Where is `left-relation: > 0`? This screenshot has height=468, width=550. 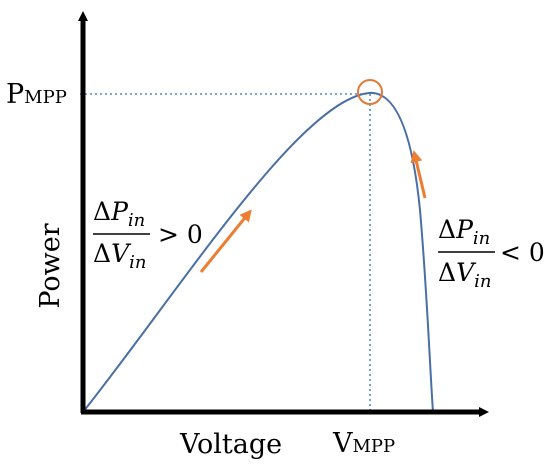
left-relation: > 0 is located at coordinates (180, 234).